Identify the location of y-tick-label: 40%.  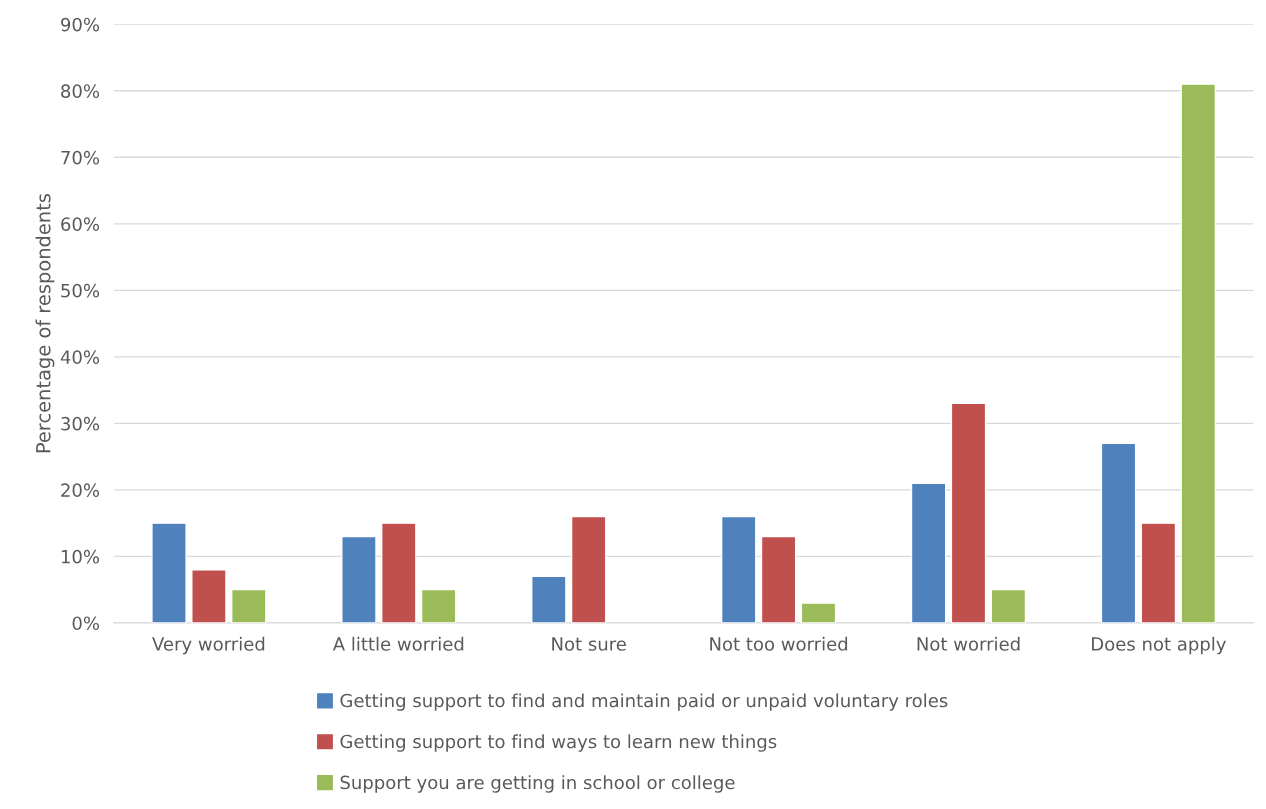
(80, 357).